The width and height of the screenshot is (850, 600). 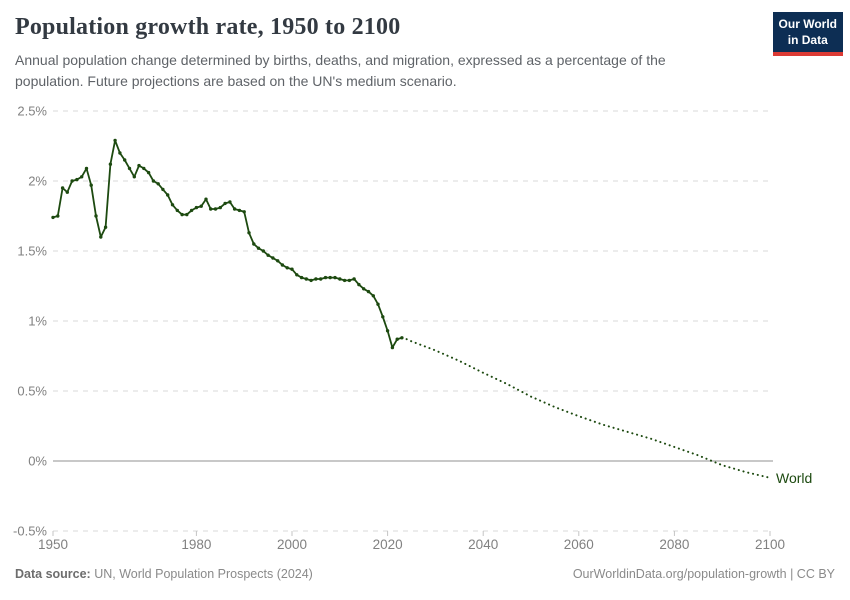 What do you see at coordinates (292, 544) in the screenshot?
I see `x-tick-label: 2000` at bounding box center [292, 544].